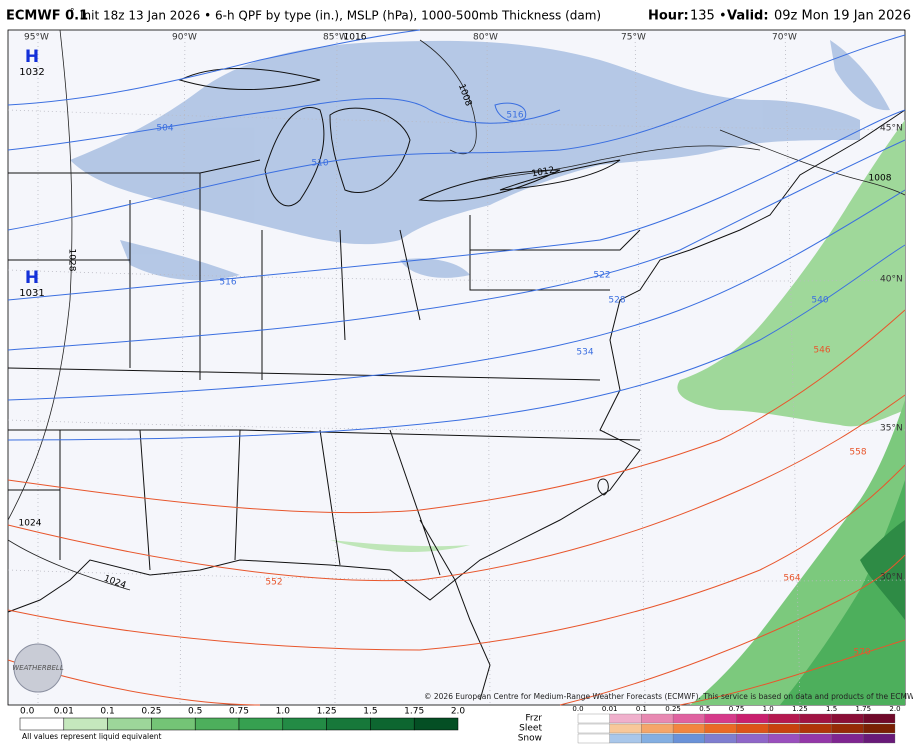 This screenshot has height=754, width=913. I want to click on rain-area, so click(882, 570).